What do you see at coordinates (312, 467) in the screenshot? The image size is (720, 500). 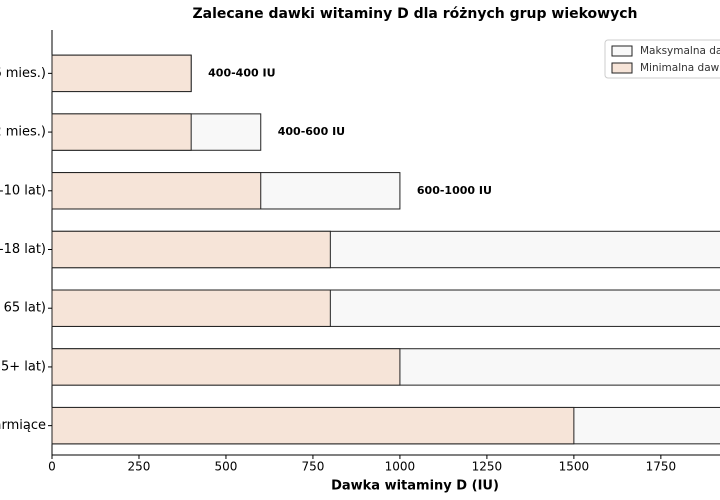 I see `x-tick-label: 750` at bounding box center [312, 467].